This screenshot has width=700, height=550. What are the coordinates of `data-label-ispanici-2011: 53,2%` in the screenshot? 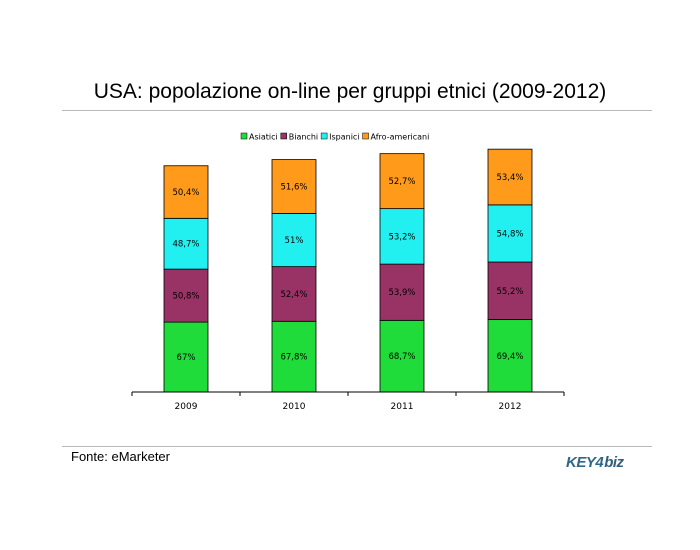 It's located at (401, 237).